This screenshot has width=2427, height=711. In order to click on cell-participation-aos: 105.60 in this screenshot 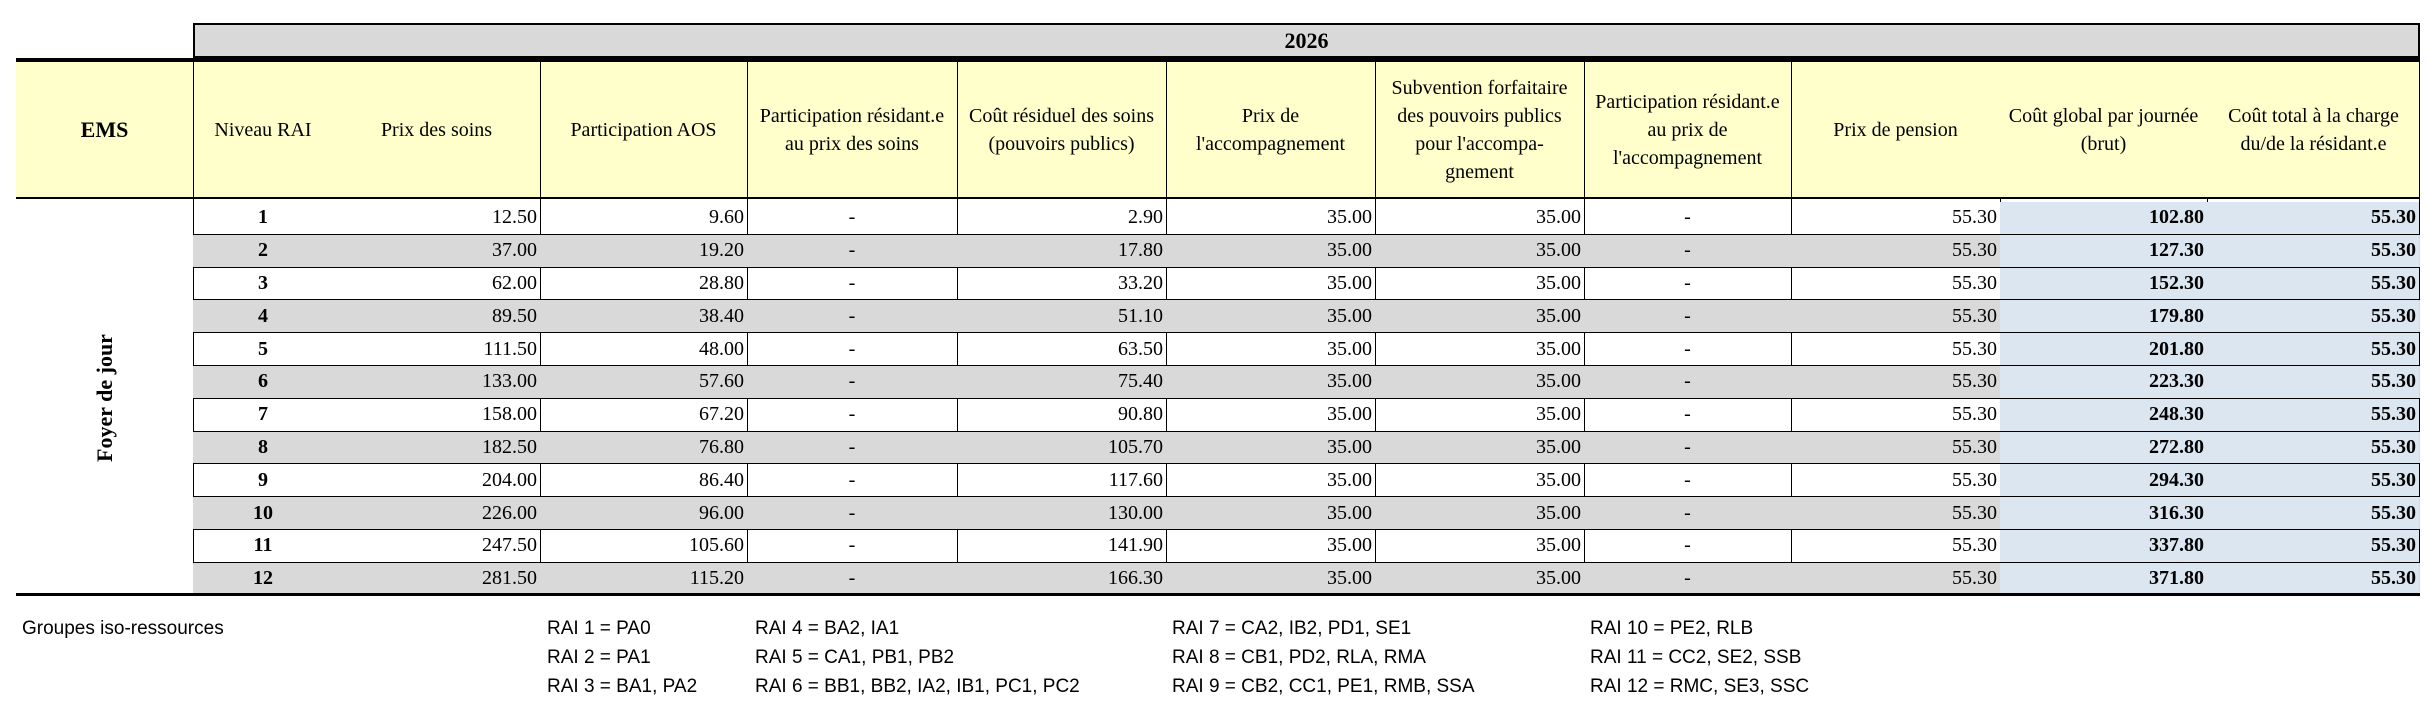, I will do `click(716, 545)`.